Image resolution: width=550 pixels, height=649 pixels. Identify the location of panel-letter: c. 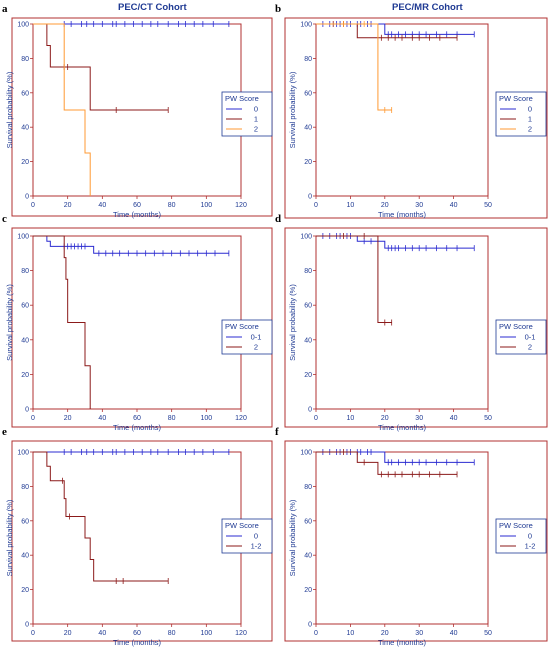
(4, 219).